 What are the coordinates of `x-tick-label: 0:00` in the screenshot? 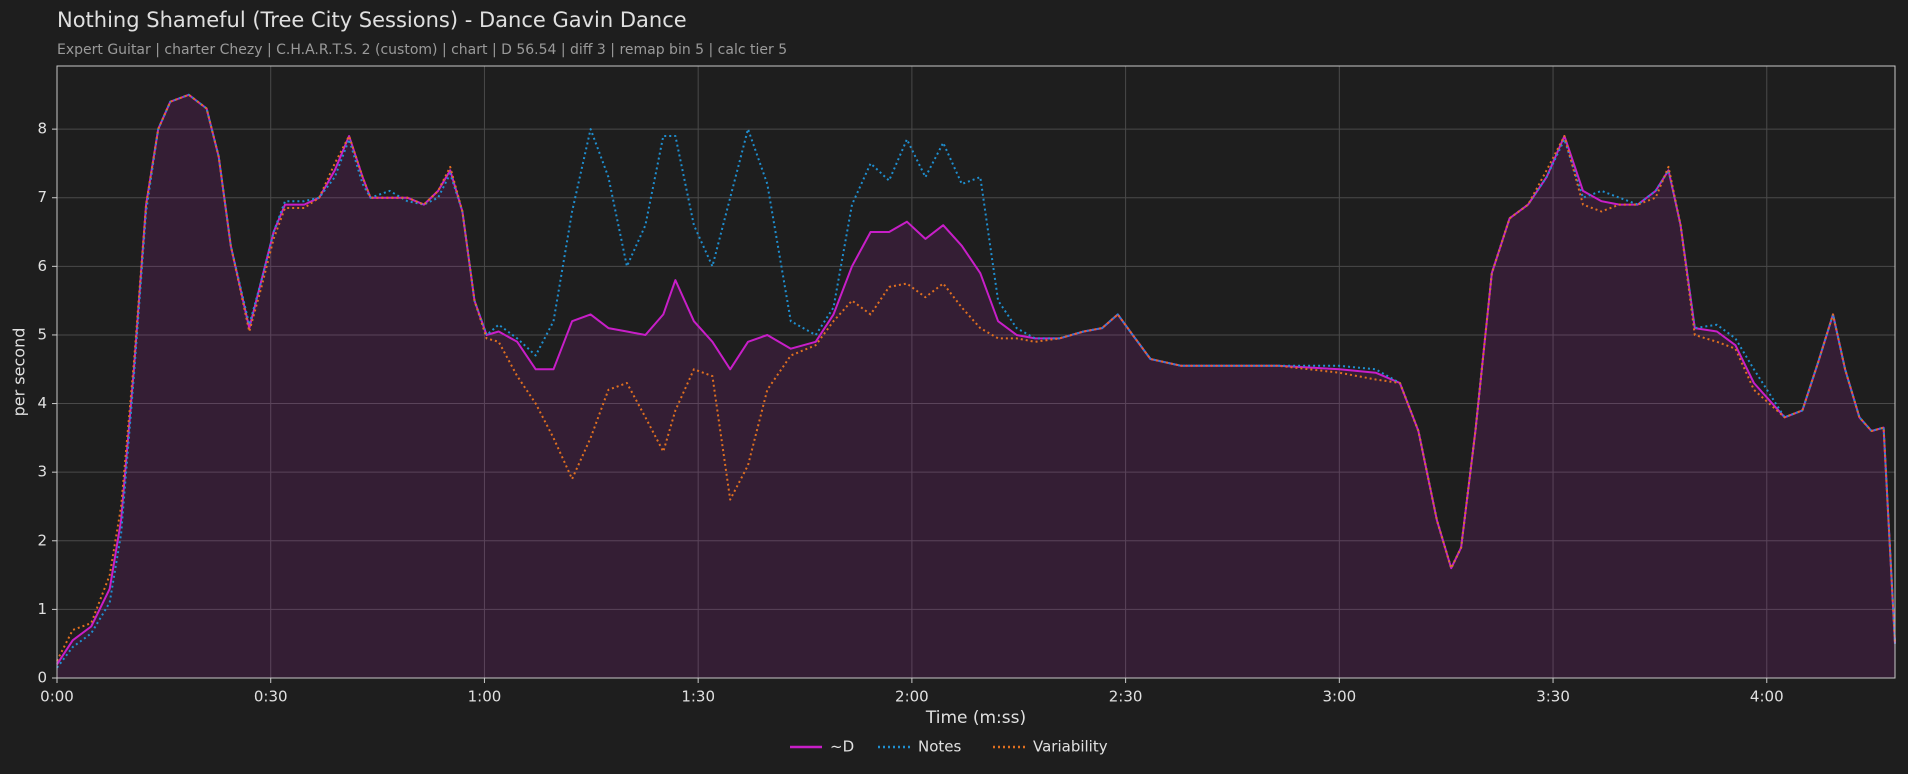 It's located at (57, 697).